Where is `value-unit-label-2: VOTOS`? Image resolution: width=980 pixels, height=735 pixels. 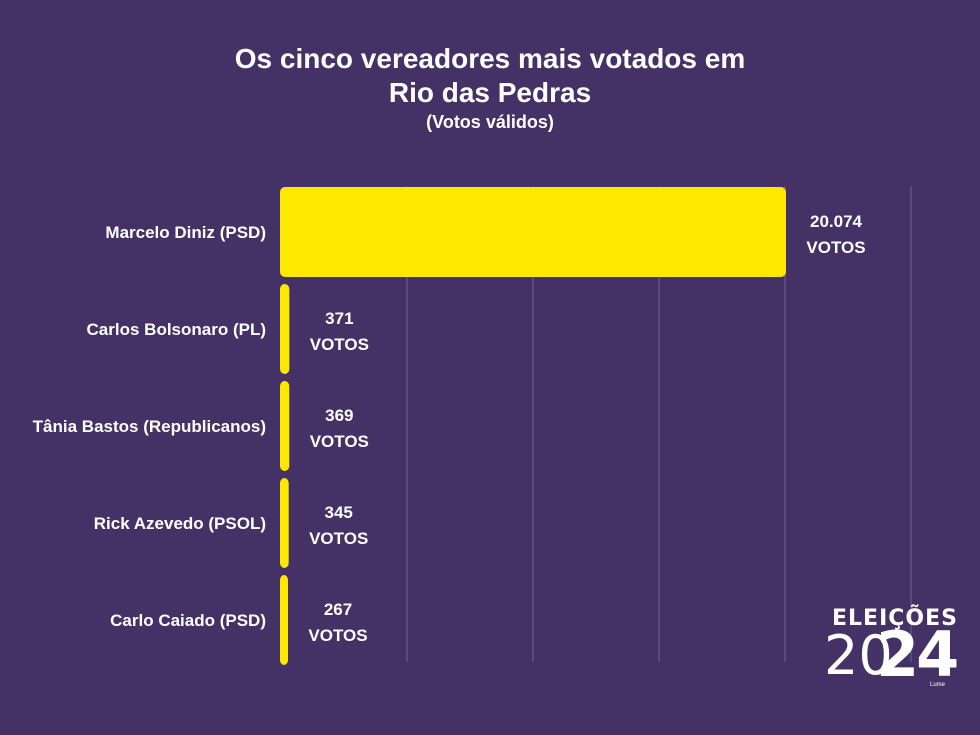 value-unit-label-2: VOTOS is located at coordinates (339, 344).